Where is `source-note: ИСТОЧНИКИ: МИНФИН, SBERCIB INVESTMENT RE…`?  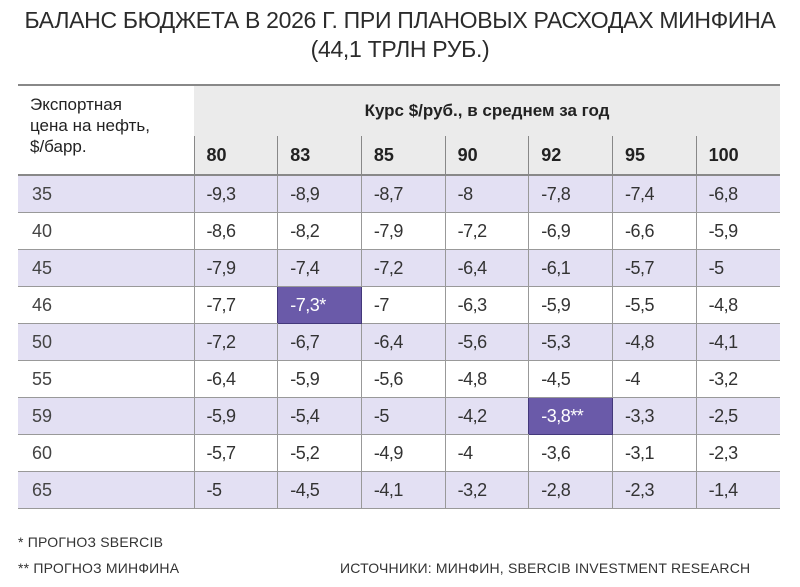
source-note: ИСТОЧНИКИ: МИНФИН, SBERCIB INVESTMENT RE… is located at coordinates (545, 568).